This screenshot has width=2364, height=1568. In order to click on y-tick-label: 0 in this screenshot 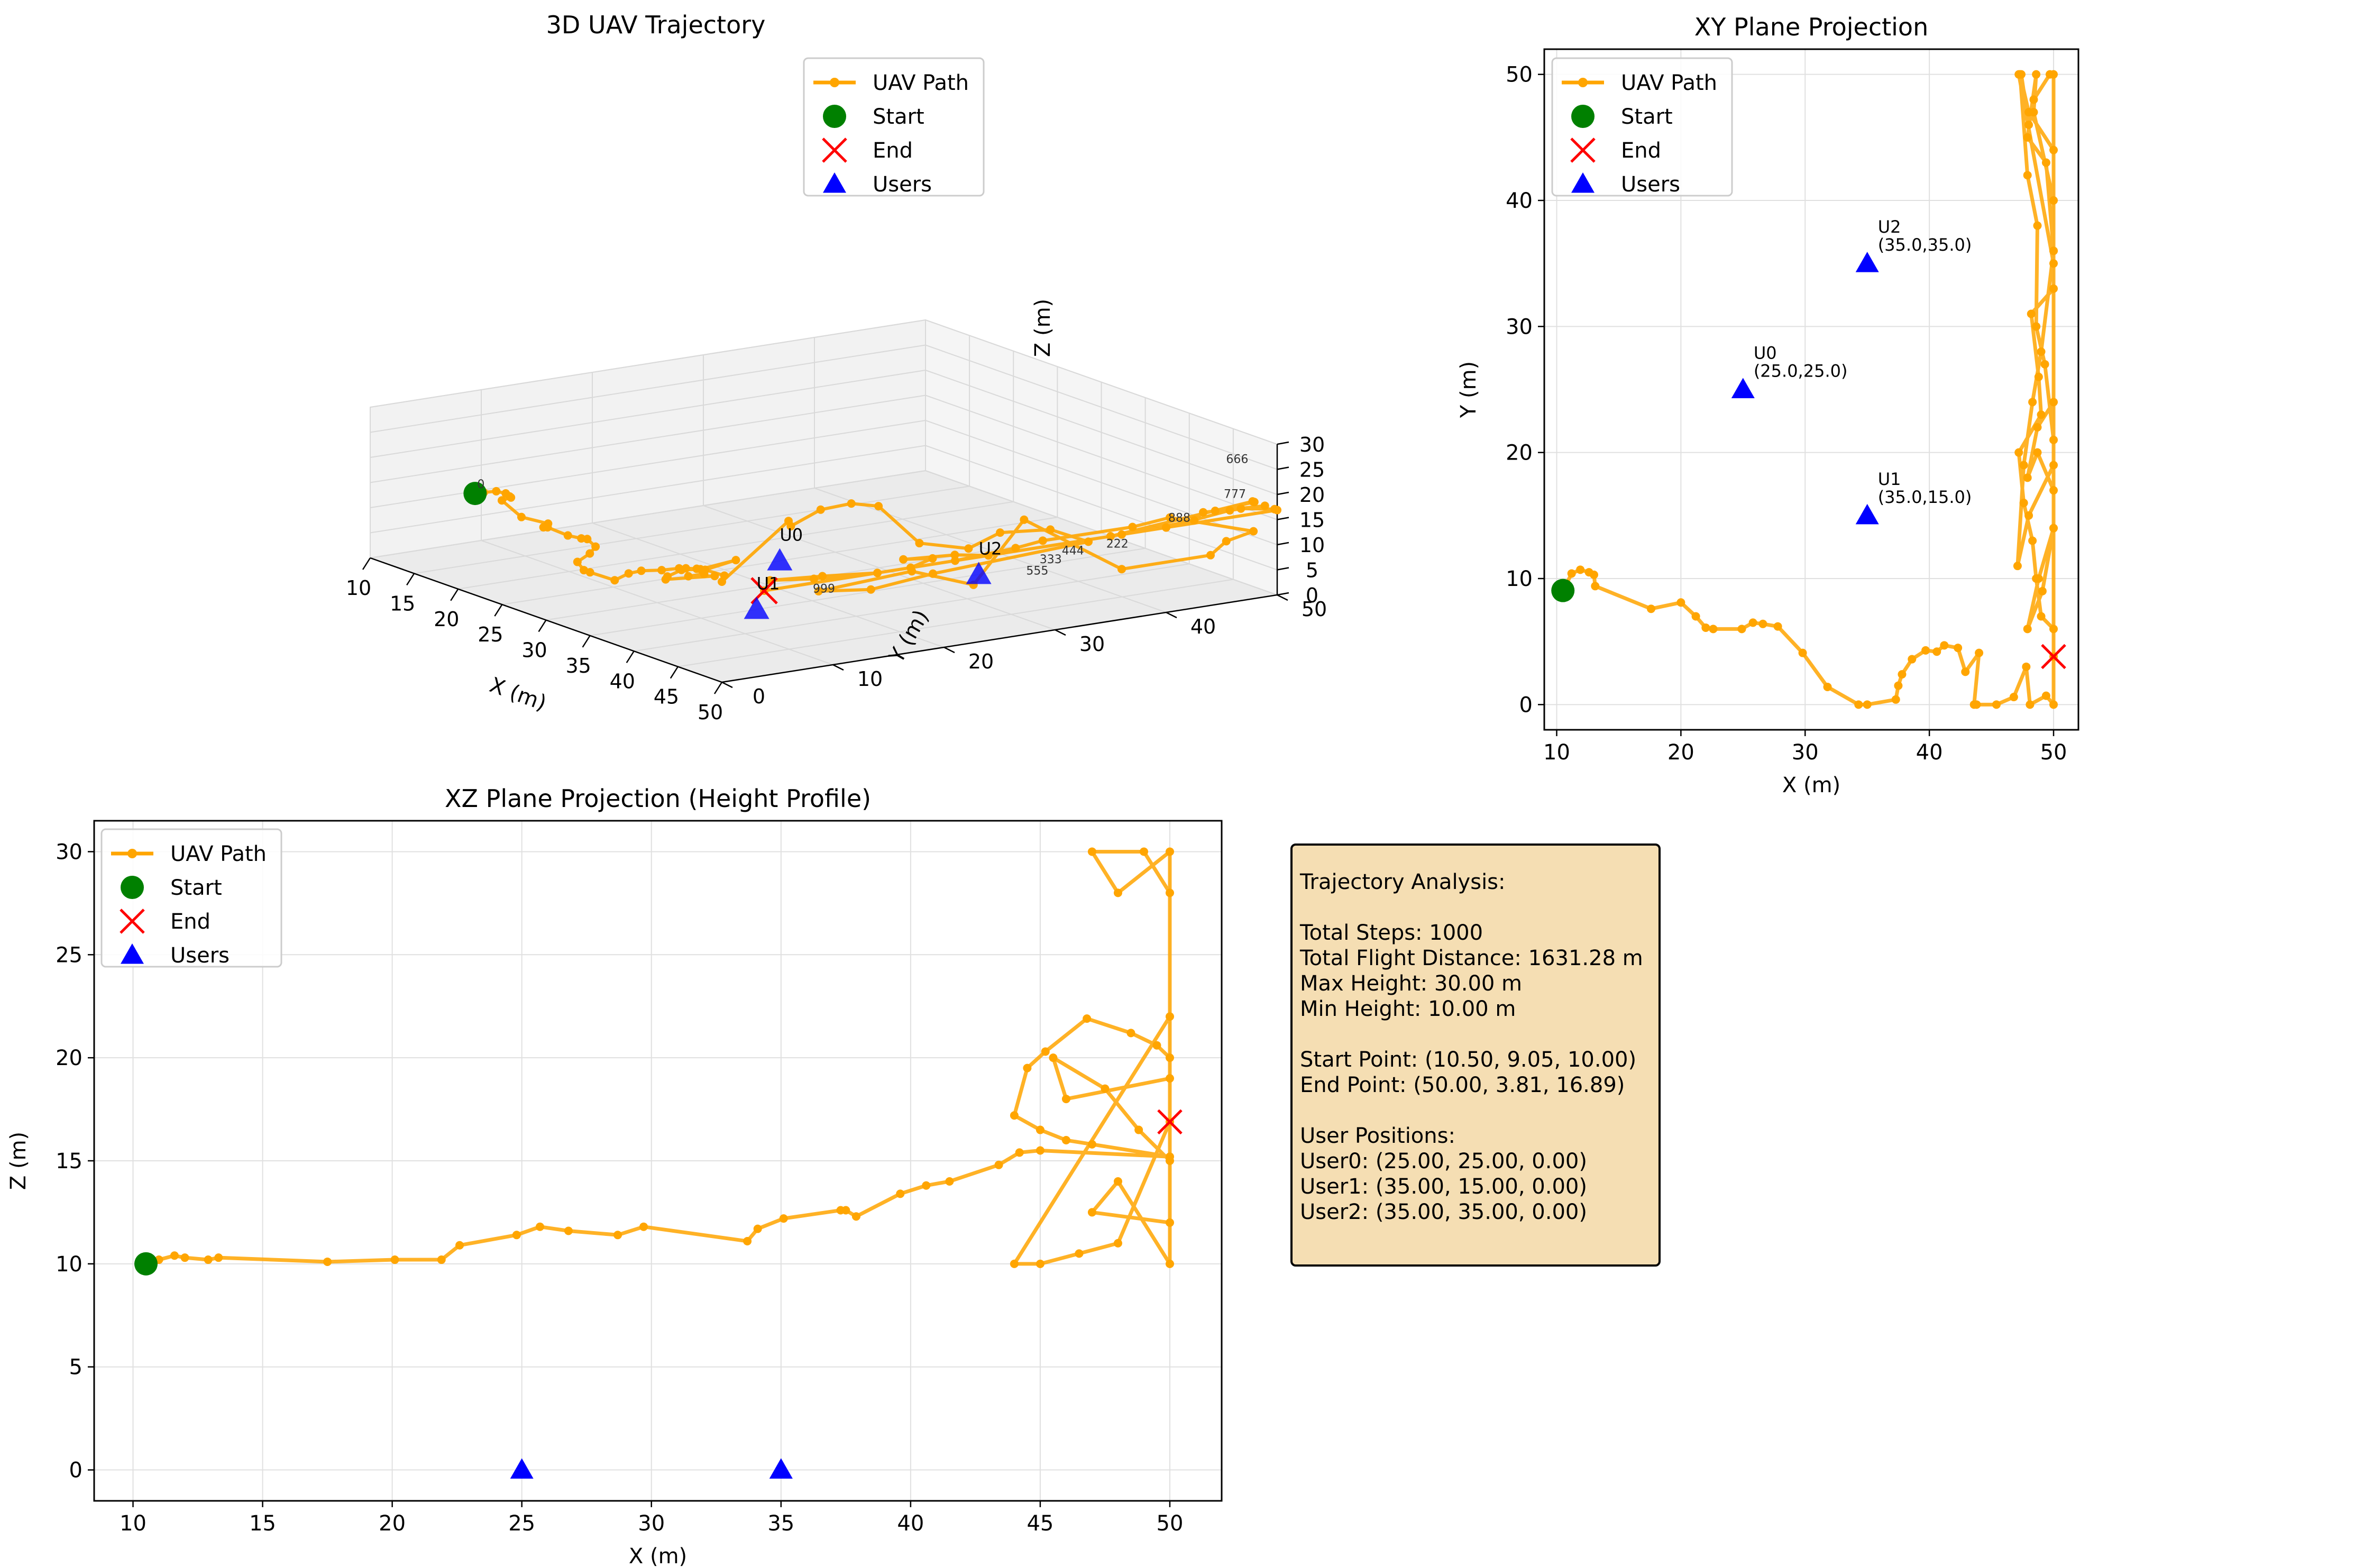, I will do `click(76, 1471)`.